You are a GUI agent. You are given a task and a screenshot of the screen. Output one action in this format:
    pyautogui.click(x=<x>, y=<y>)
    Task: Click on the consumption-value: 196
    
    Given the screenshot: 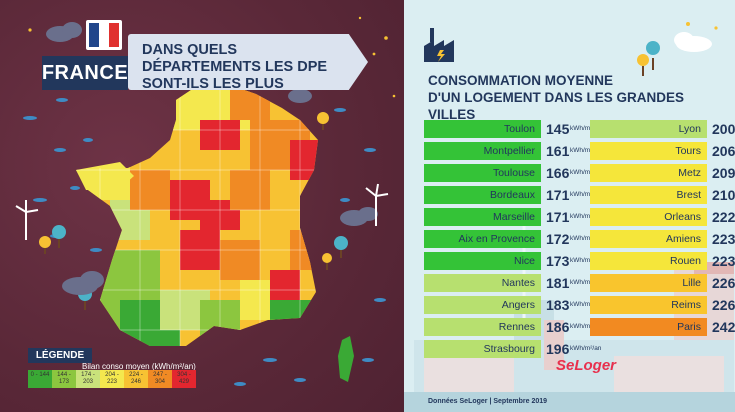 What is the action you would take?
    pyautogui.click(x=558, y=349)
    